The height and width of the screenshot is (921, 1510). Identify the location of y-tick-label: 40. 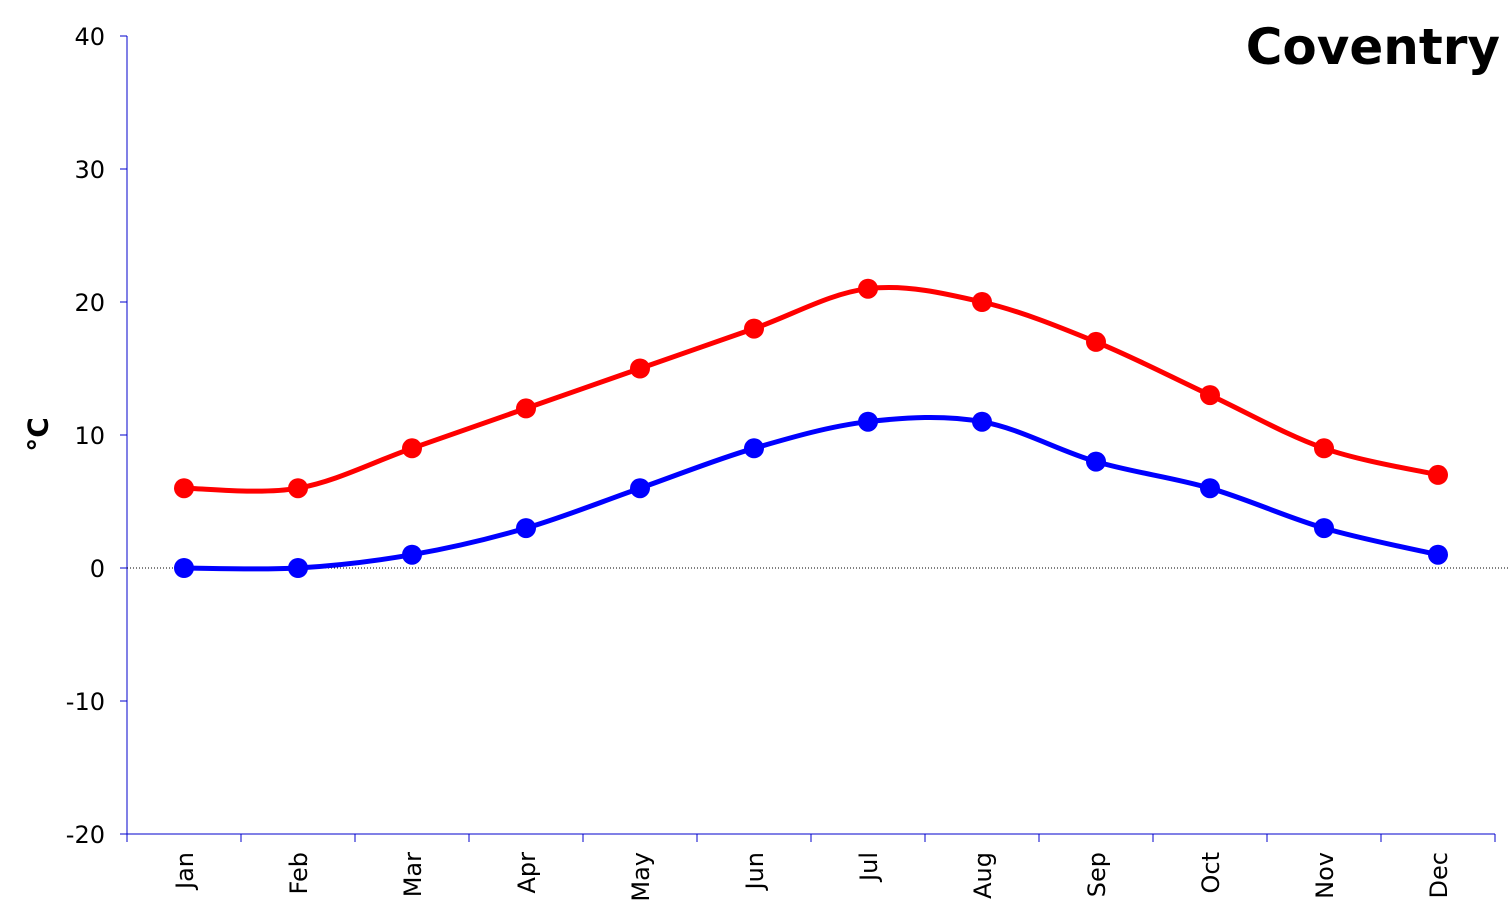
(89, 37).